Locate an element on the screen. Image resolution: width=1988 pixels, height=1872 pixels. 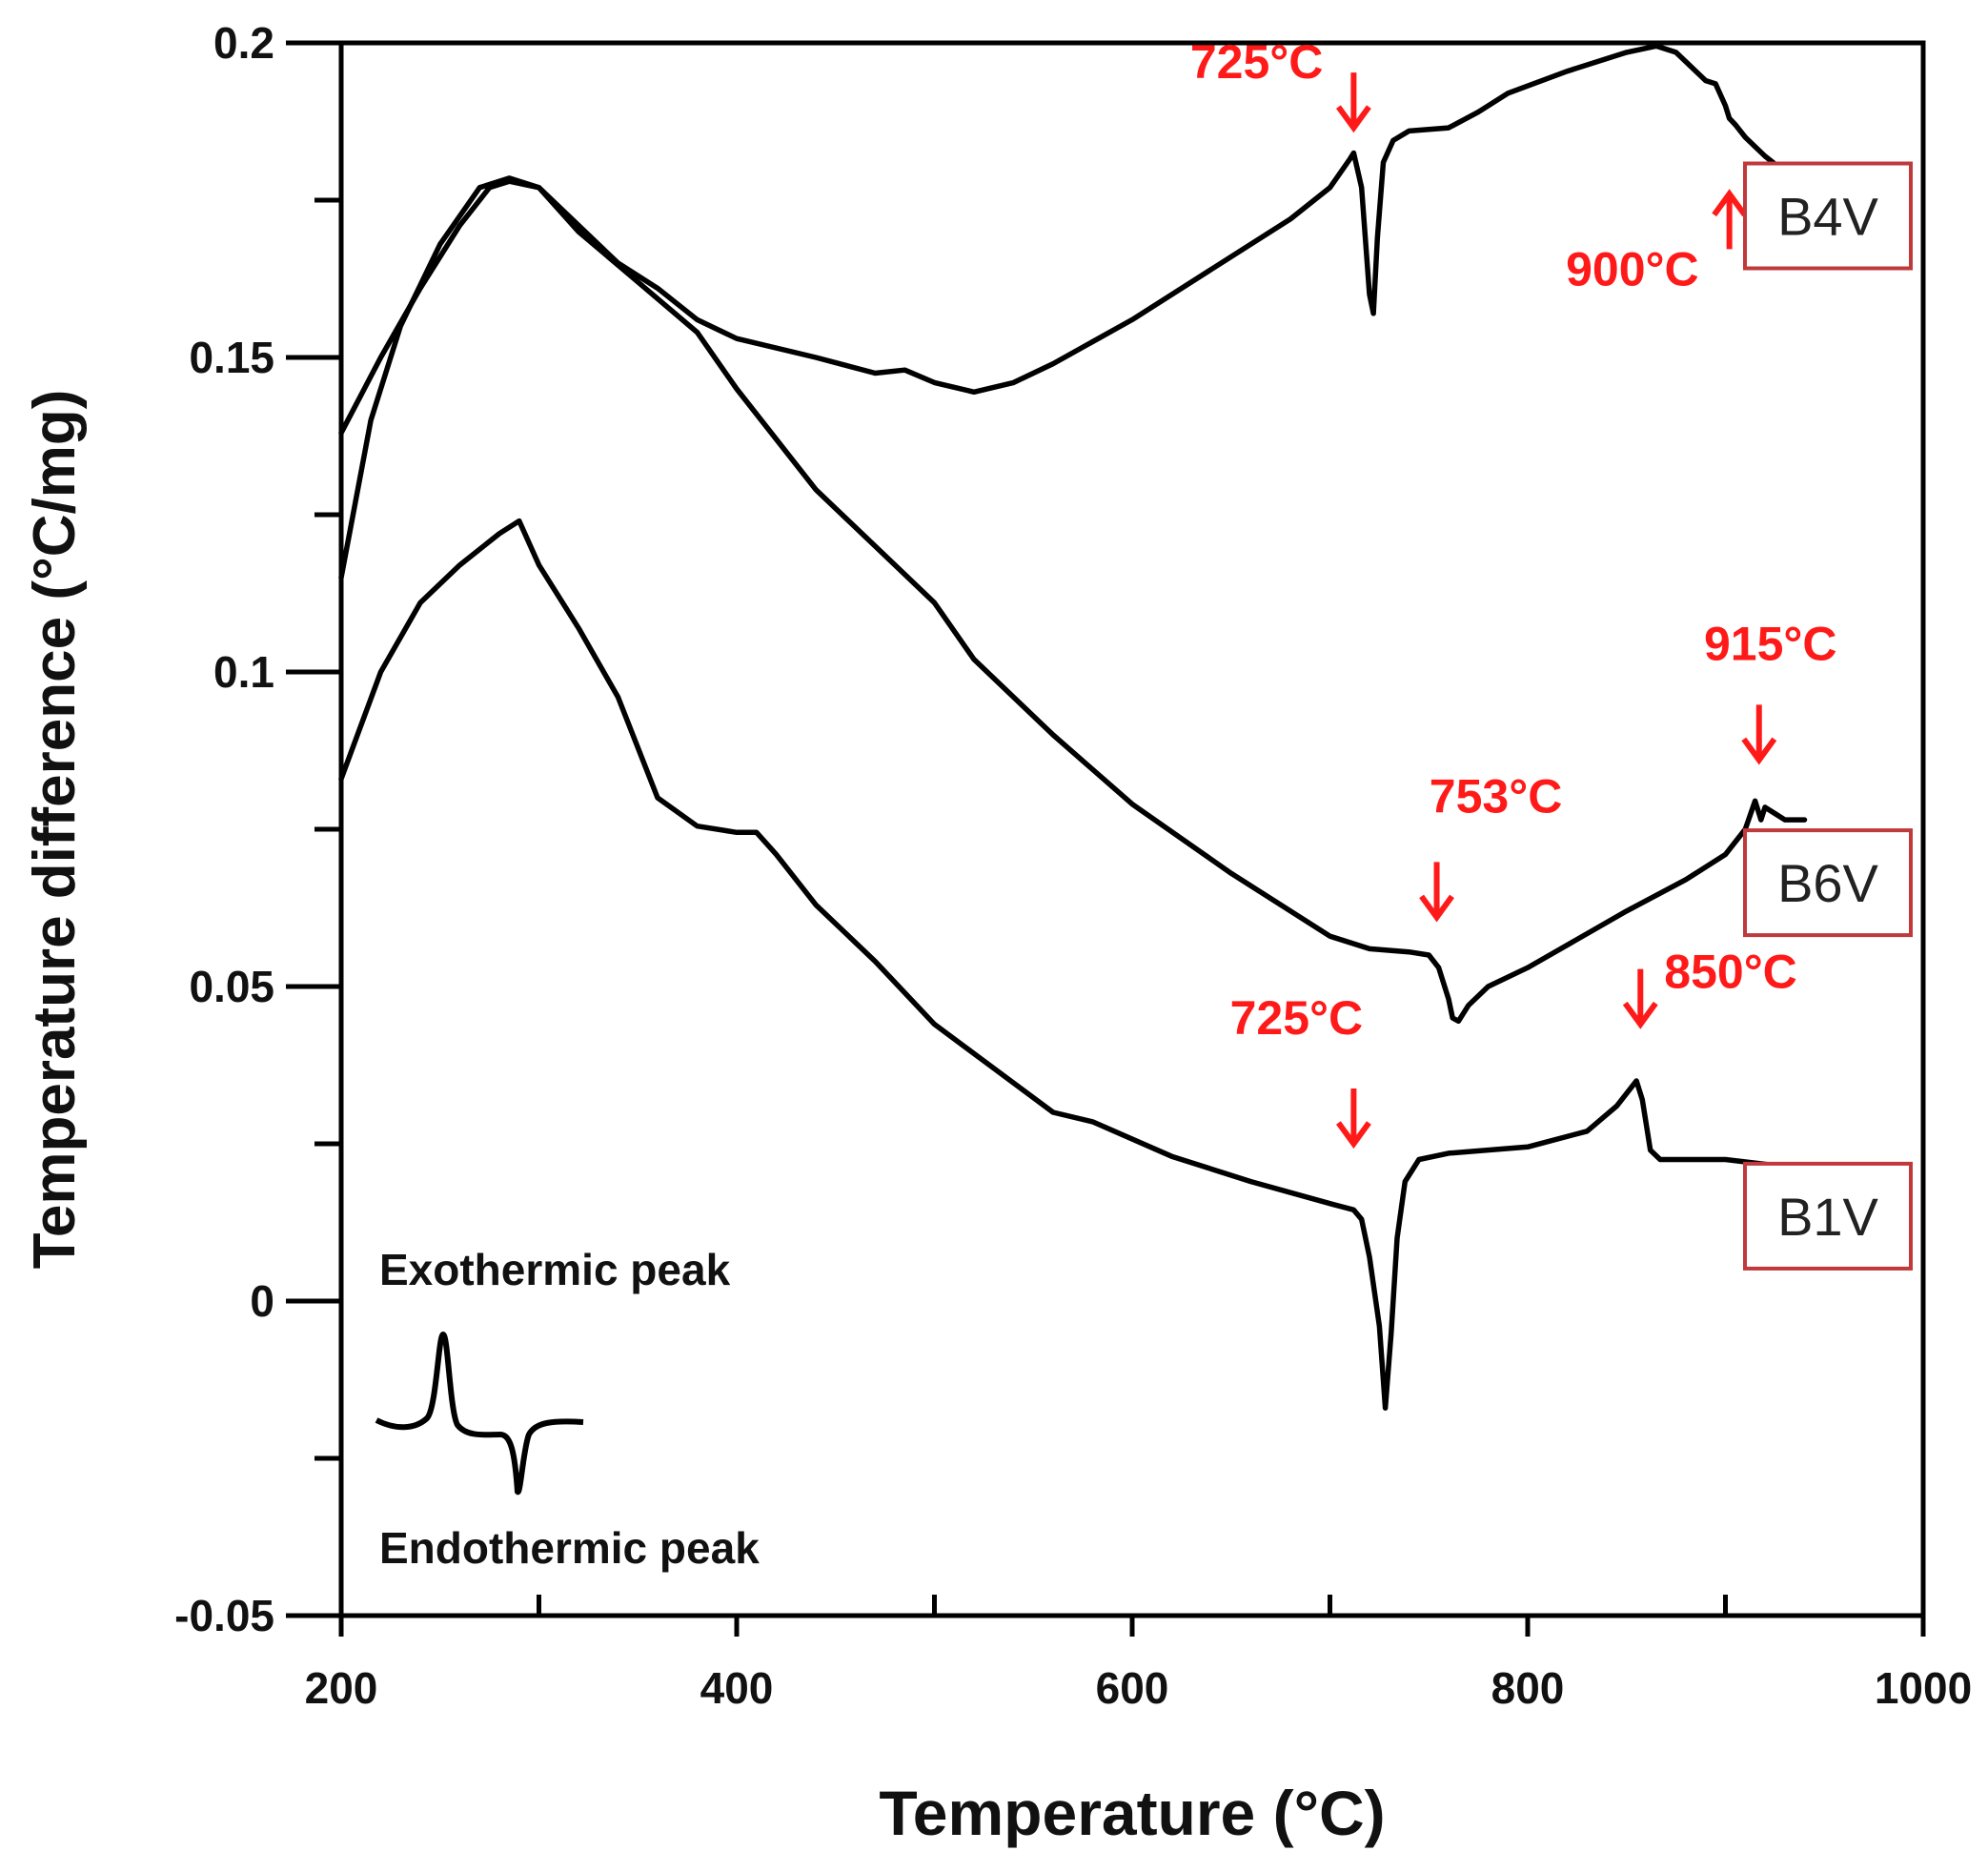
legend: Exothermic peak Endothermic peak is located at coordinates (567, 1409).